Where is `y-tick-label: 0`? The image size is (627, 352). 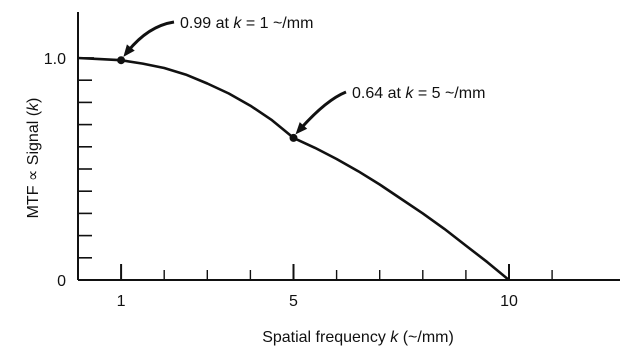
y-tick-label: 0 is located at coordinates (61, 281).